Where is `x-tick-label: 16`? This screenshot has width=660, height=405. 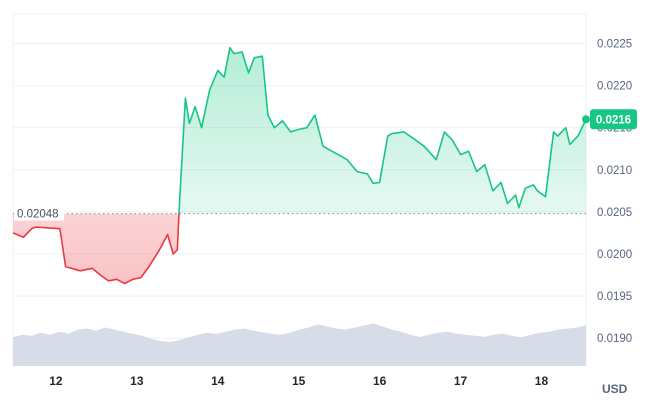 x-tick-label: 16 is located at coordinates (380, 381).